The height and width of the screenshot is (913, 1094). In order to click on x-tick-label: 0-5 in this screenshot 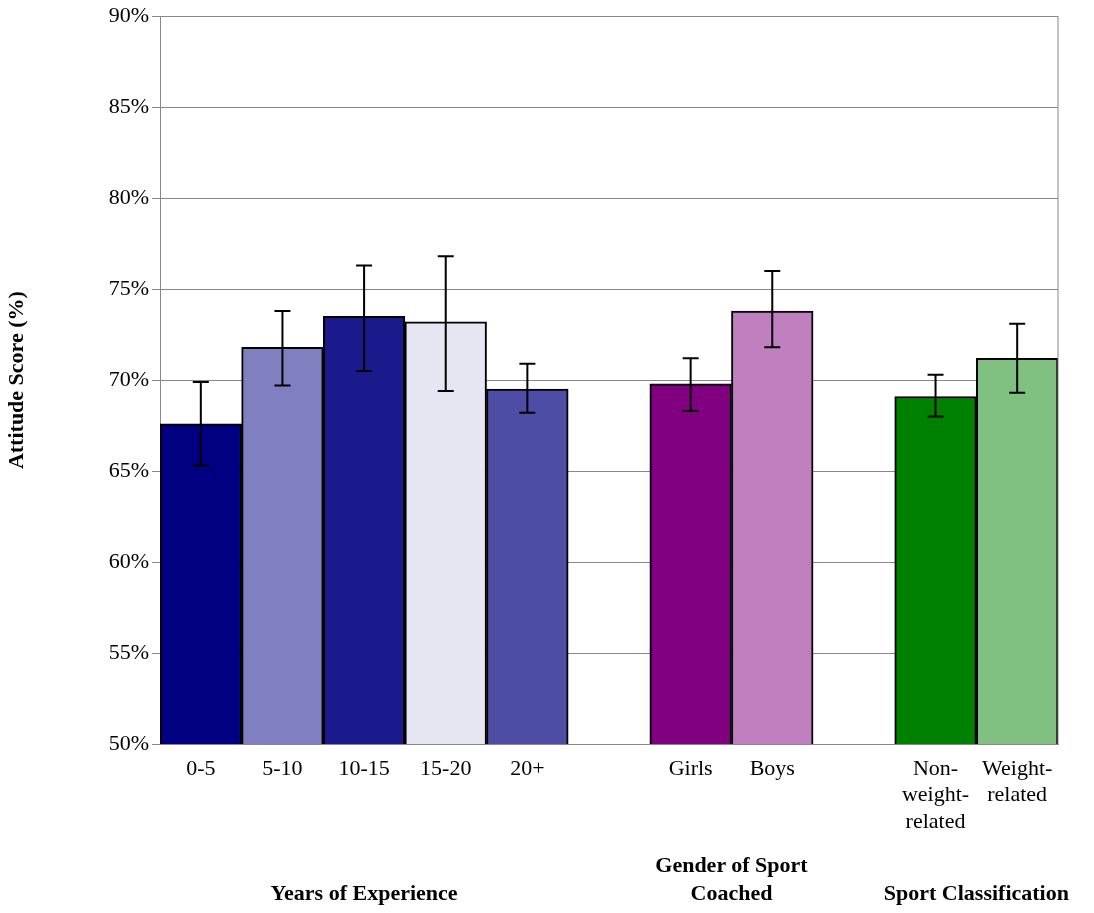, I will do `click(201, 767)`.